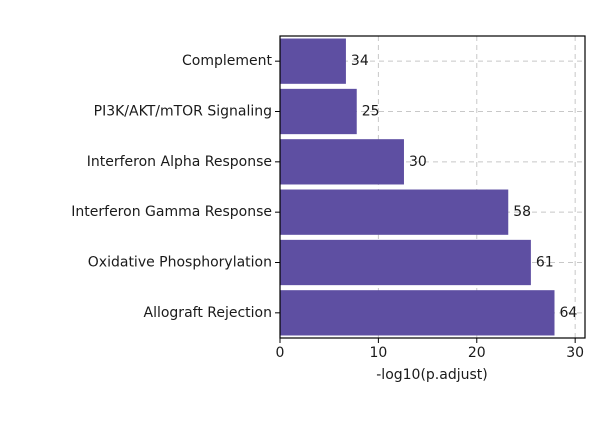  What do you see at coordinates (280, 353) in the screenshot?
I see `x-tick-label: 0` at bounding box center [280, 353].